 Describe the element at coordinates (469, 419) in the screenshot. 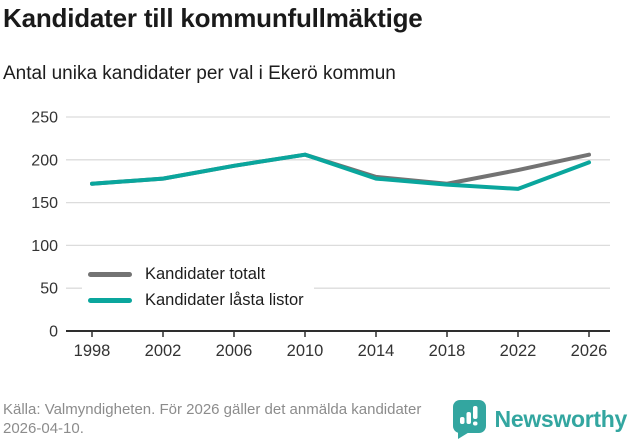

I see `newsworthy-icon` at that location.